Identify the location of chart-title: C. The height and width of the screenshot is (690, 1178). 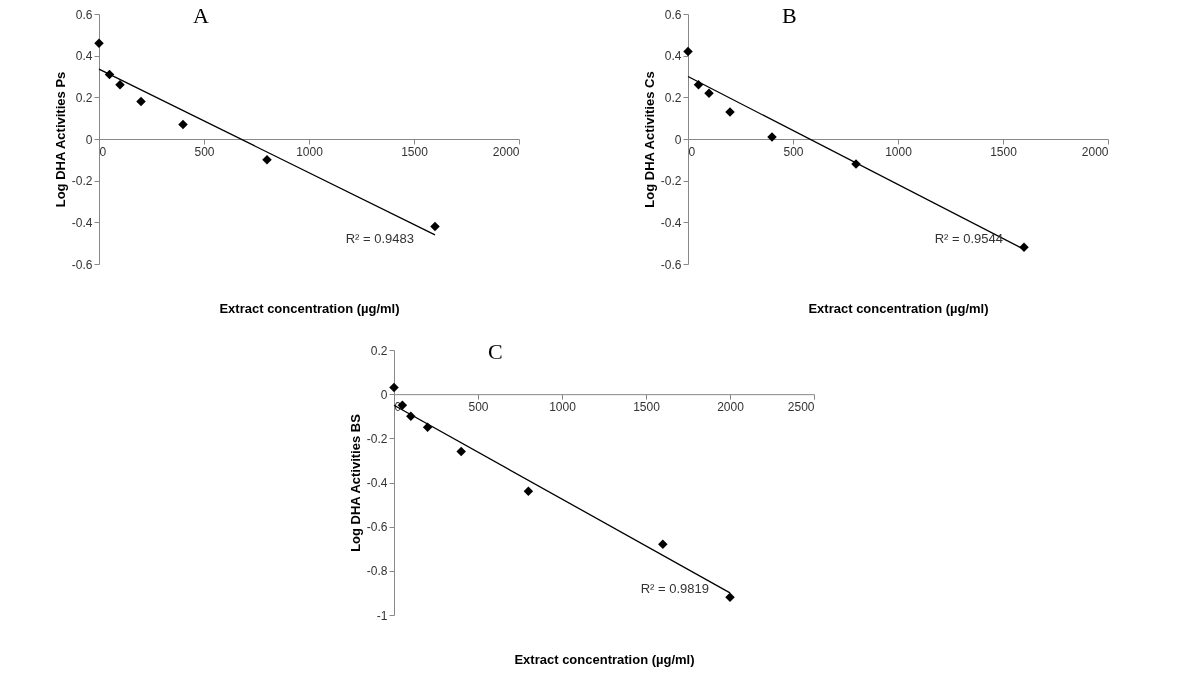
(495, 351).